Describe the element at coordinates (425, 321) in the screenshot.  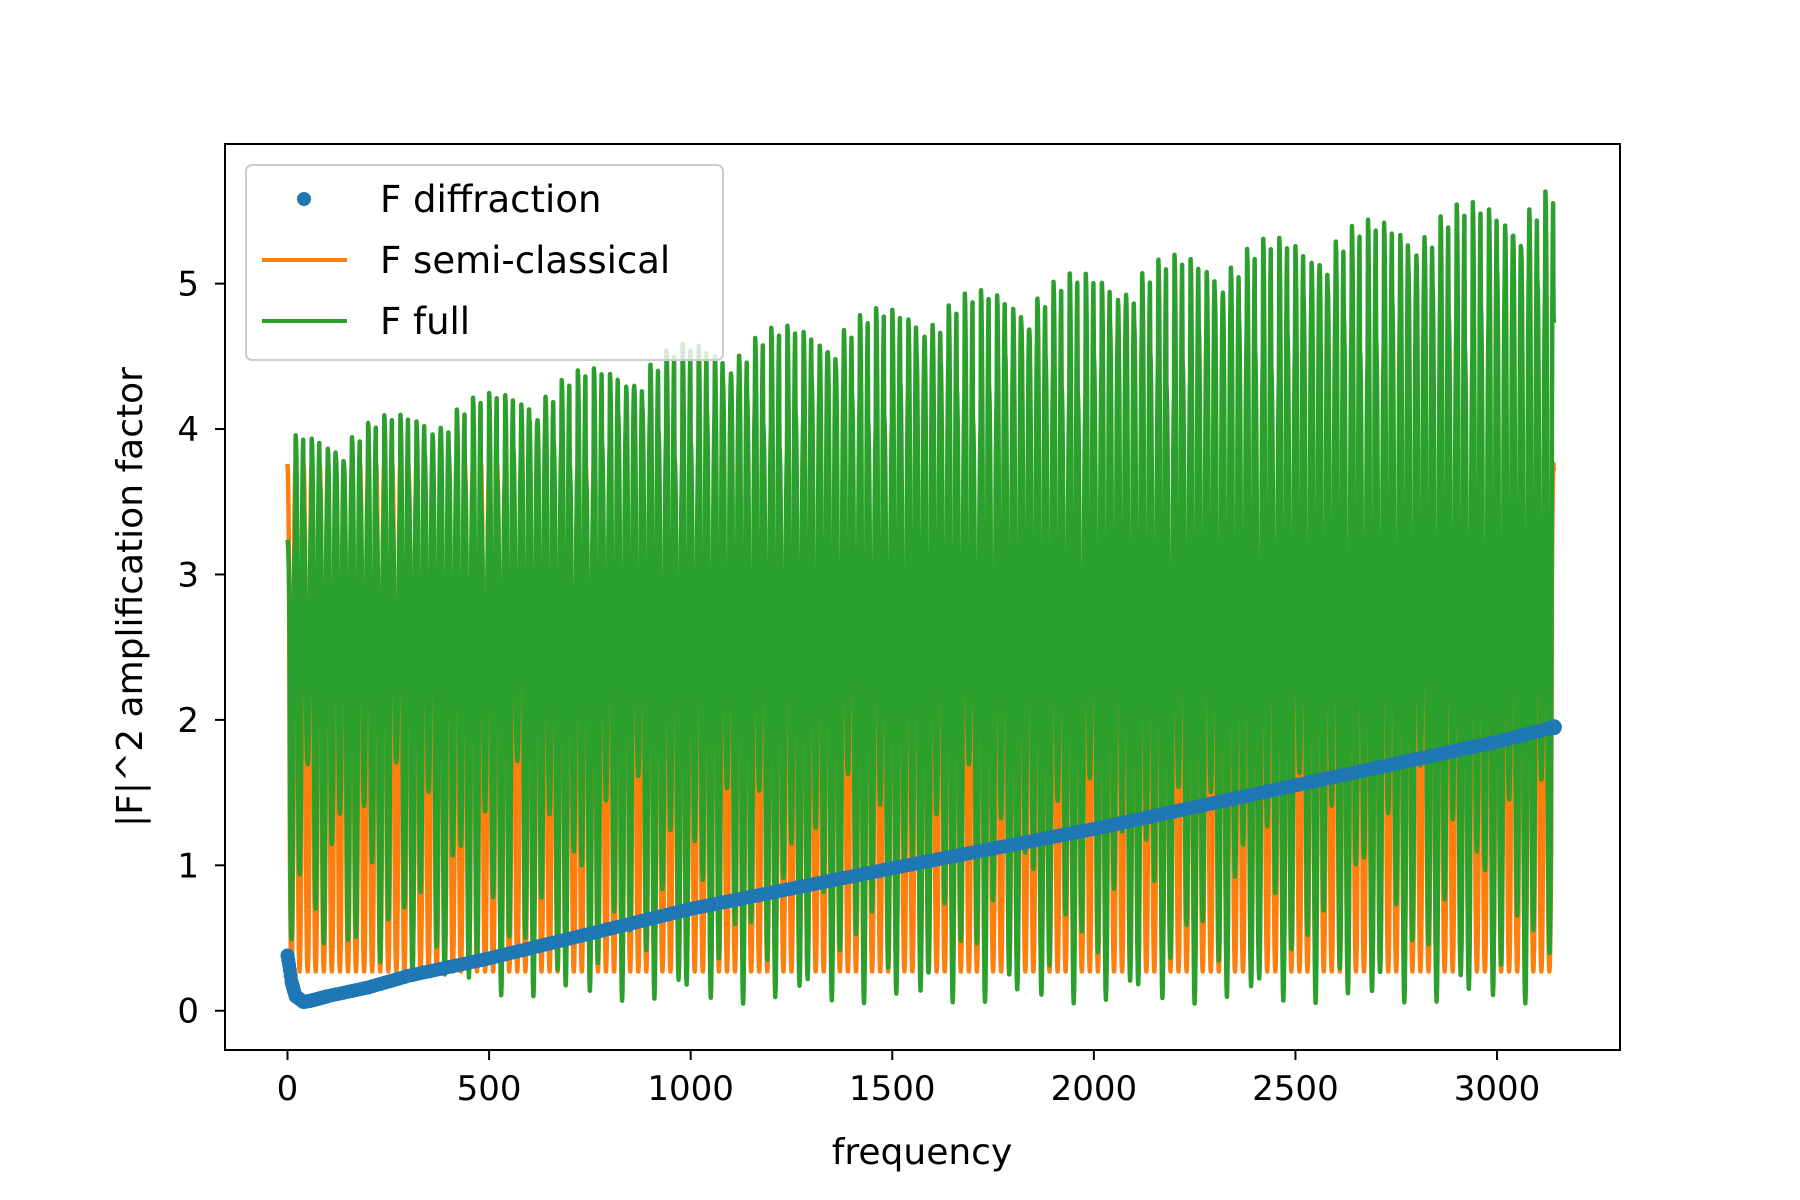
I see `legend-label-full: F full` at that location.